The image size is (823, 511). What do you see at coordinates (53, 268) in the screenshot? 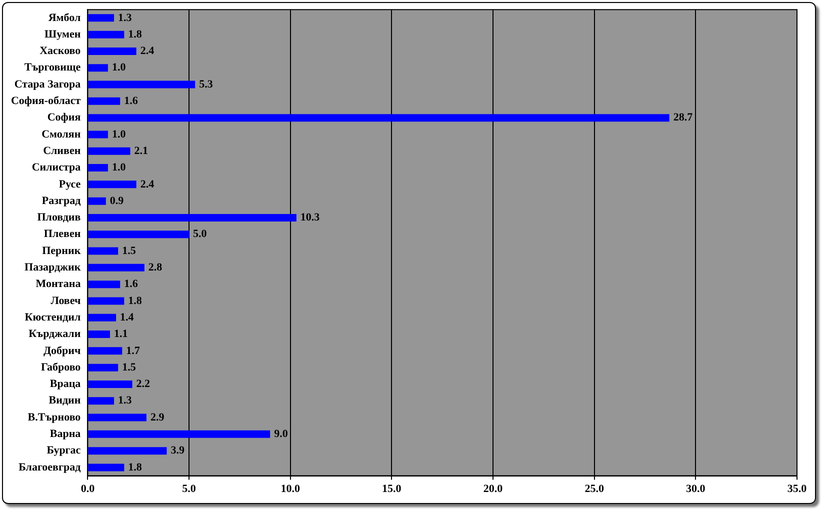
I see `y-tick-label: Пазарджик` at bounding box center [53, 268].